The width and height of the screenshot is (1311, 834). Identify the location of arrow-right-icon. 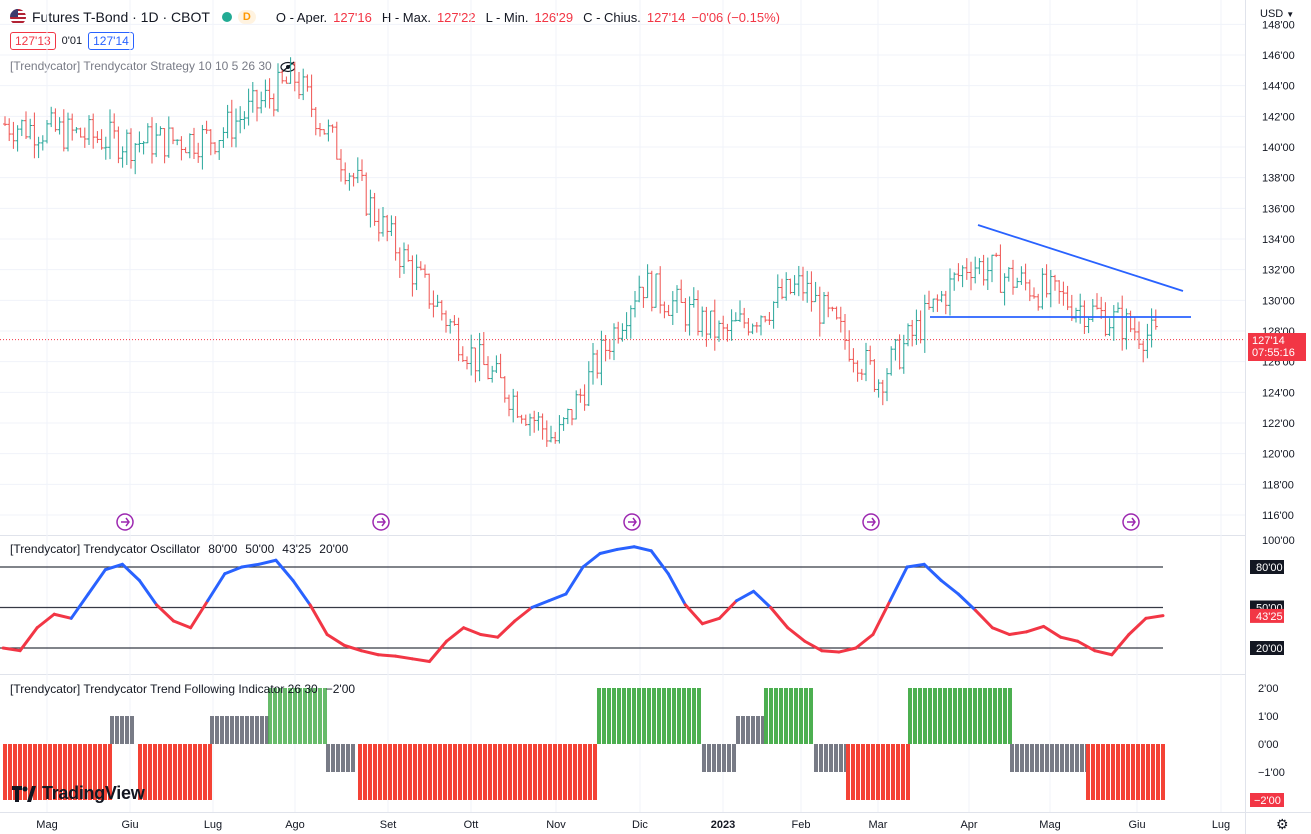
(632, 522).